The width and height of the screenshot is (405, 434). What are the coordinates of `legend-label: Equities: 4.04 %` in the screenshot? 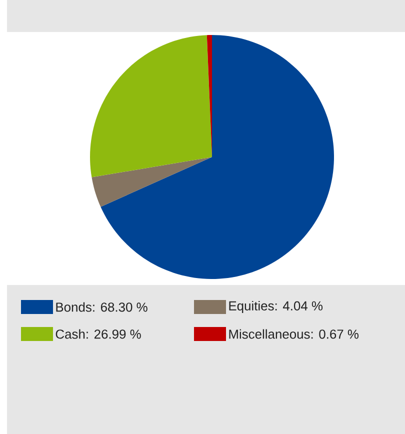 It's located at (276, 307).